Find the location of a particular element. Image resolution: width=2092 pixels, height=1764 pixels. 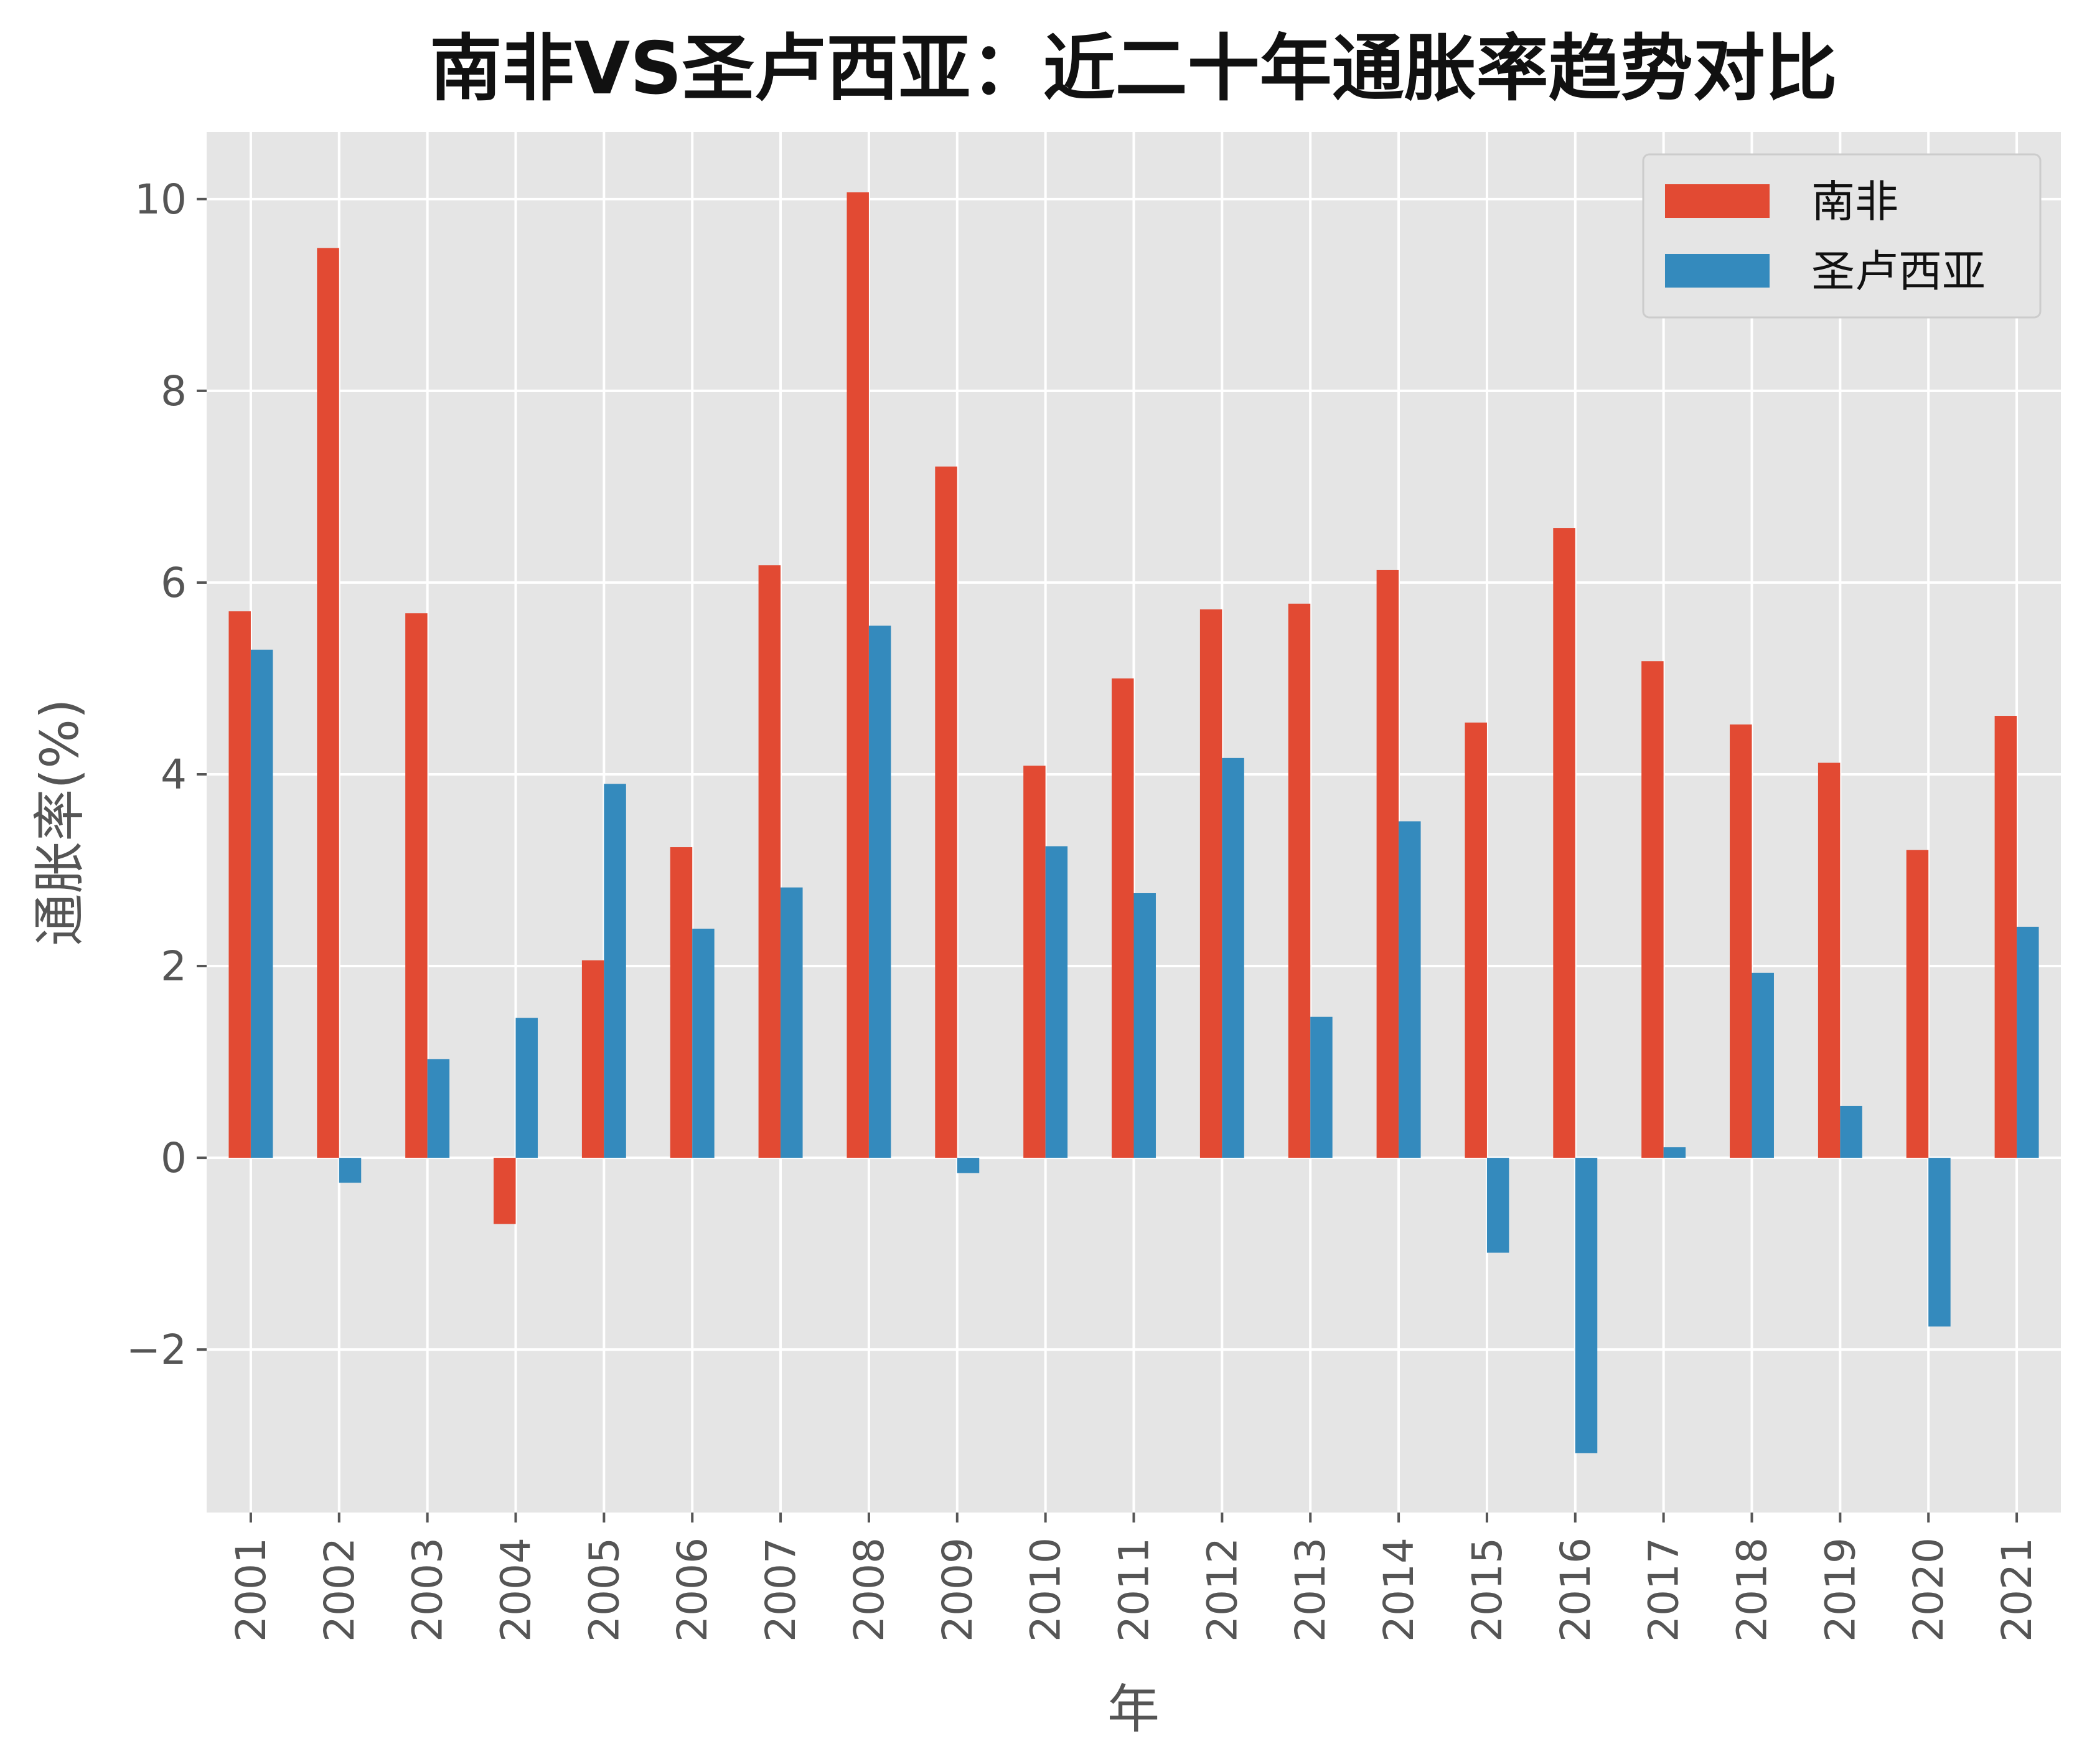

bar-saint-lucia-2012 is located at coordinates (1233, 958).